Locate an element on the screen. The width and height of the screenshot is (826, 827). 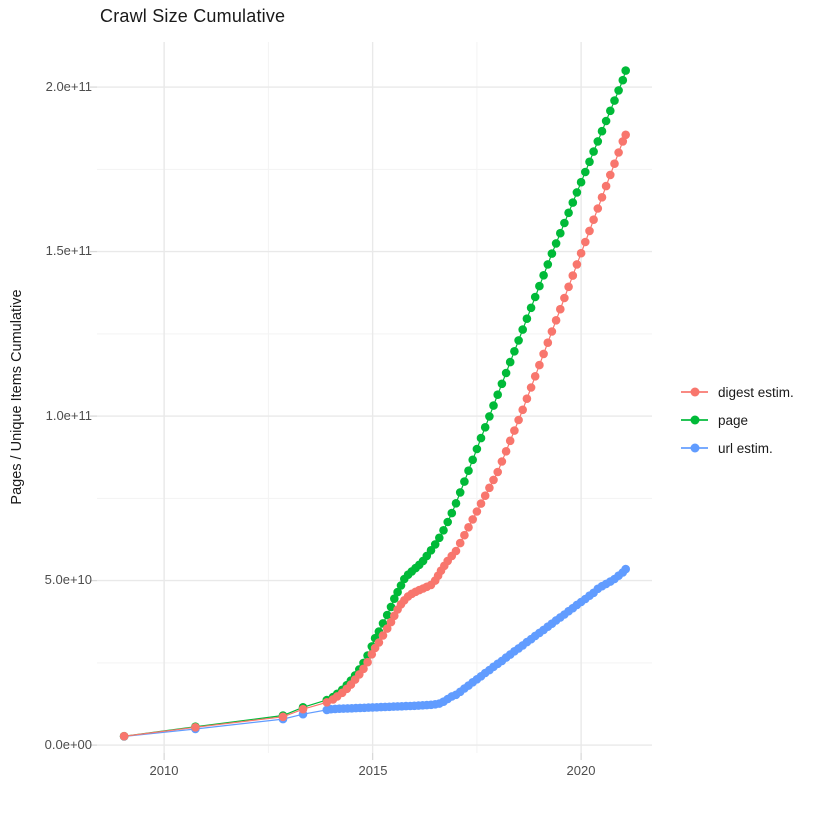
y-tick-label: 0.0e+00 is located at coordinates (68, 744).